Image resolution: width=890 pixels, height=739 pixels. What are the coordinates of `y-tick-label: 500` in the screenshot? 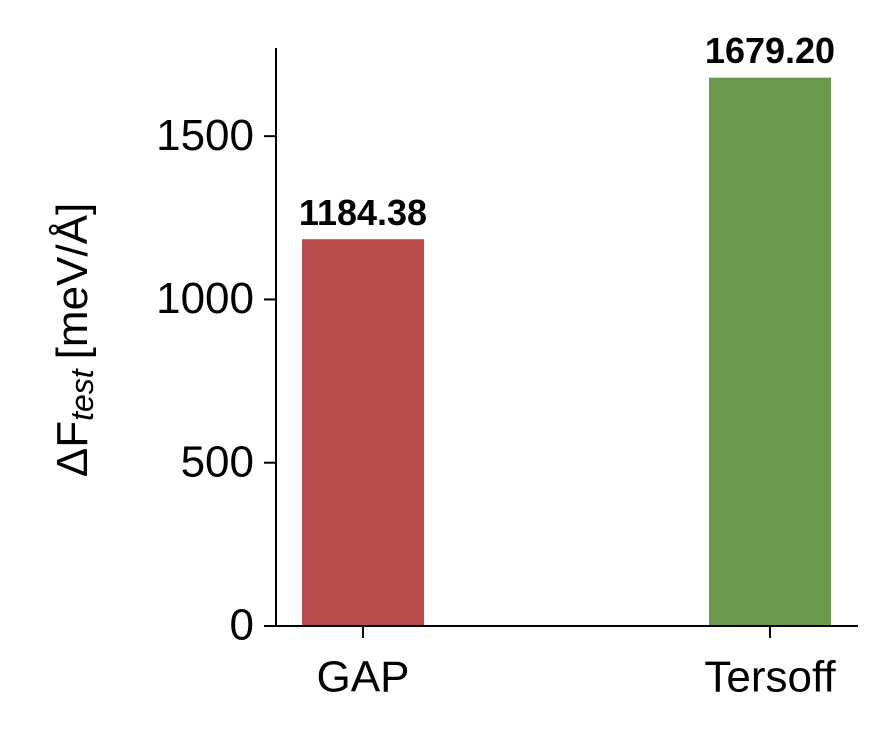 It's located at (217, 461).